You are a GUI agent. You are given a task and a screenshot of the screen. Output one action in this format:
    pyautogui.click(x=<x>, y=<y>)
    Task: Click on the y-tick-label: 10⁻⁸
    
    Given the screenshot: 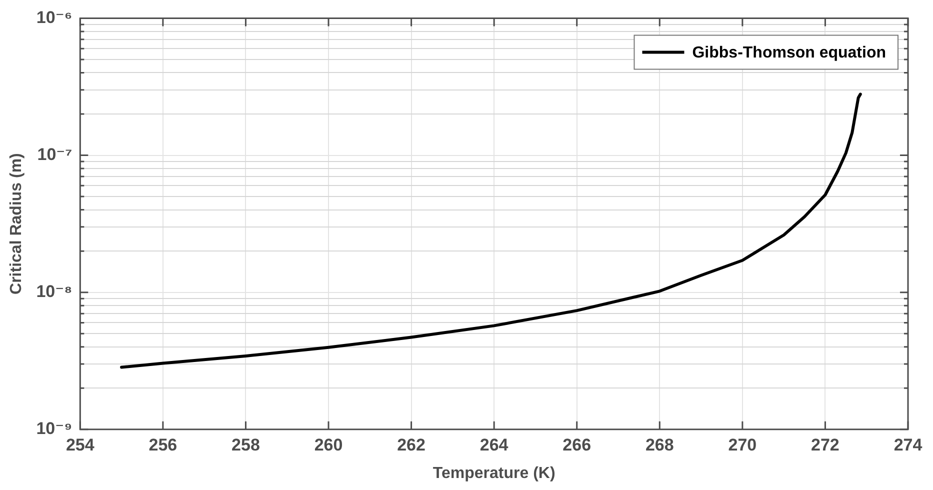 What is the action you would take?
    pyautogui.click(x=54, y=292)
    